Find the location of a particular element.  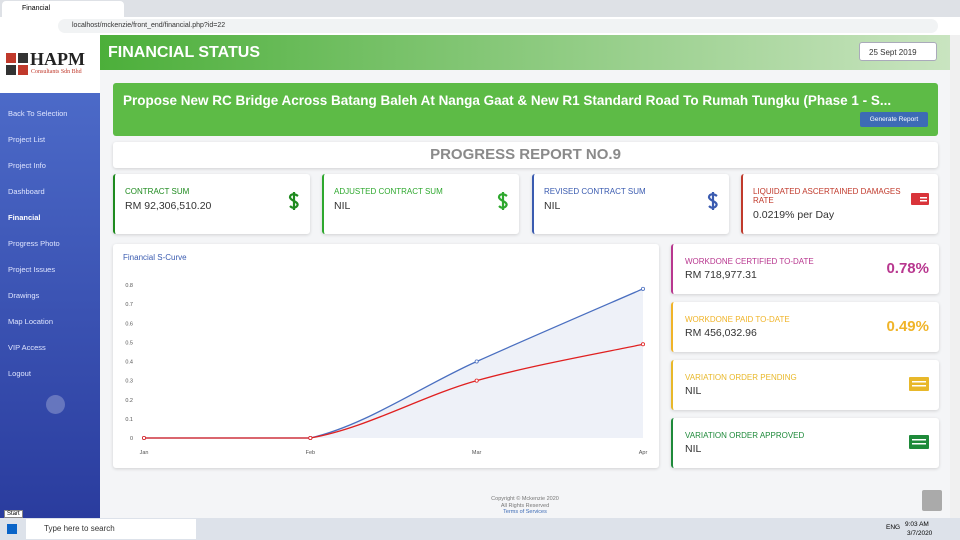

y-tick-label: 0.2 is located at coordinates (129, 401).